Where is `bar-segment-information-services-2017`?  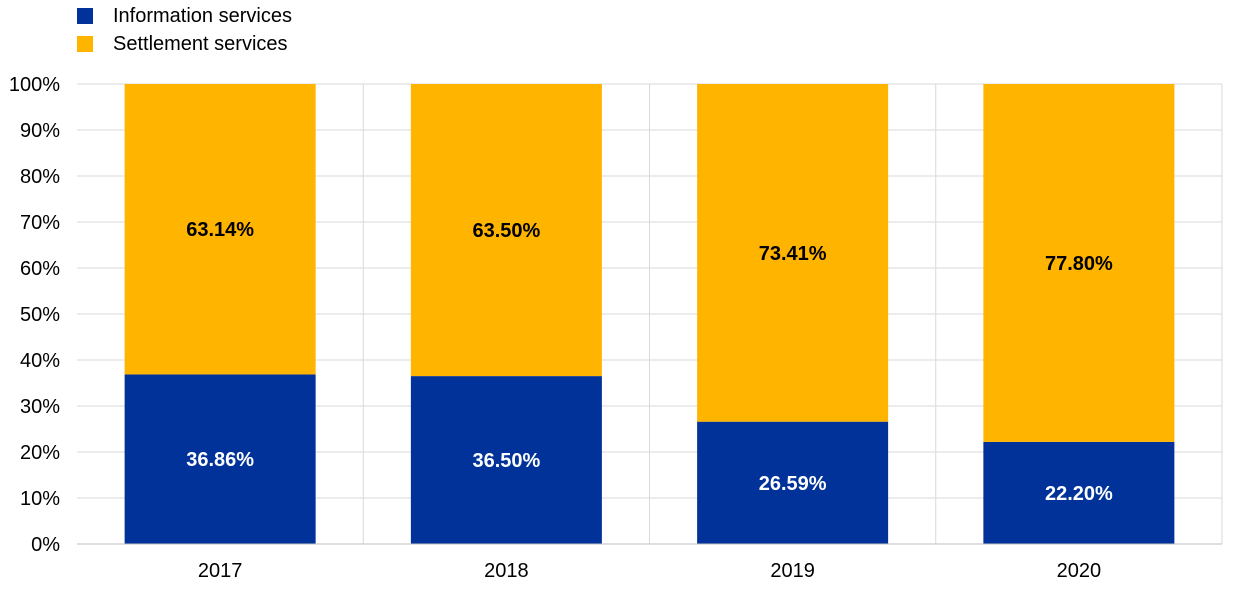
bar-segment-information-services-2017 is located at coordinates (220, 459).